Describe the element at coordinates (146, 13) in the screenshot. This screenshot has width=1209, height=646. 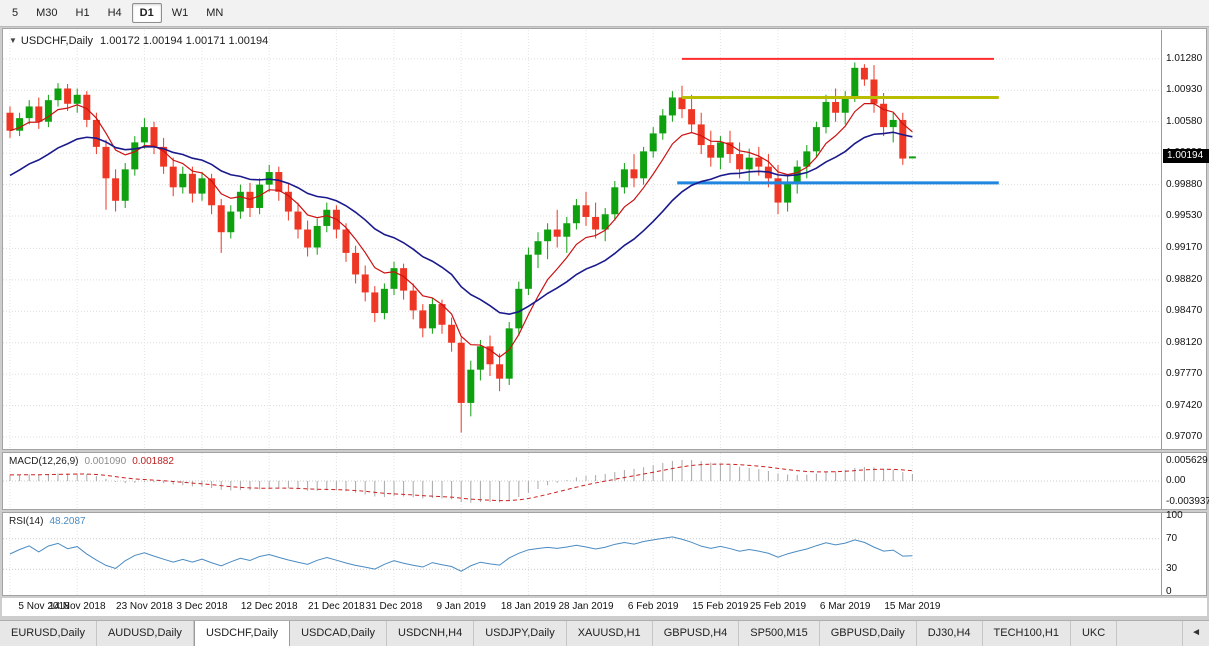
I see `timeframe-button-d1: D1` at that location.